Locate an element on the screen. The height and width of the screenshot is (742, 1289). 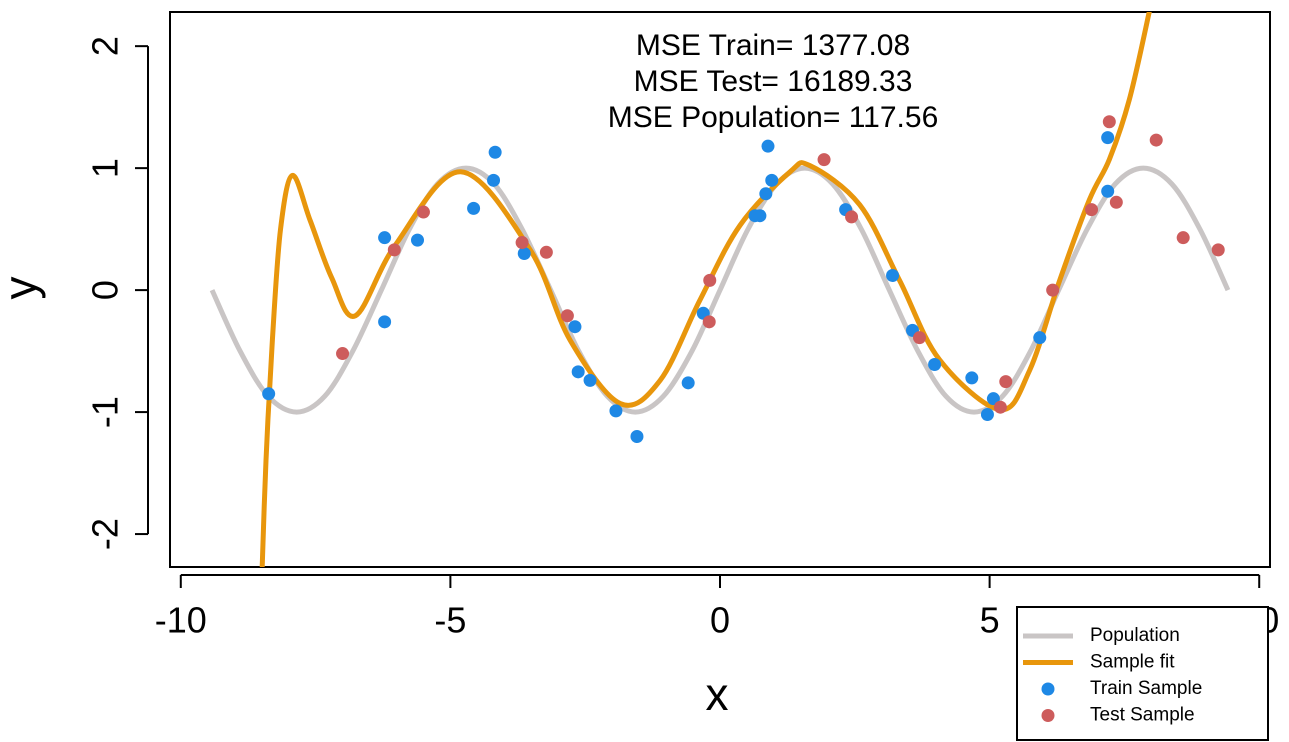
x-tick-label: -10 is located at coordinates (181, 620).